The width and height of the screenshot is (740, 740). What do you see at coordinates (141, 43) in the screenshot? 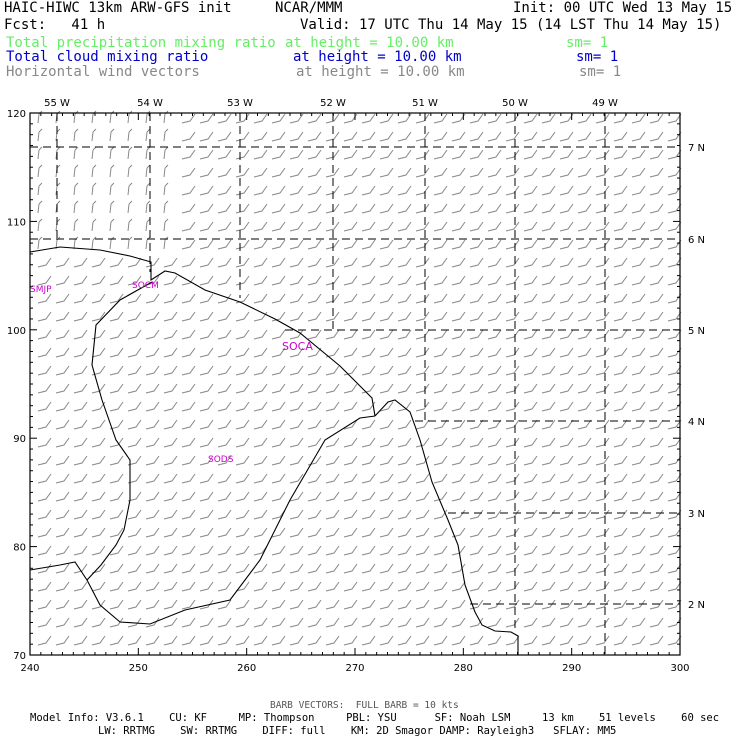
I see `field-1-name: Total precipitation mixing ratio` at bounding box center [141, 43].